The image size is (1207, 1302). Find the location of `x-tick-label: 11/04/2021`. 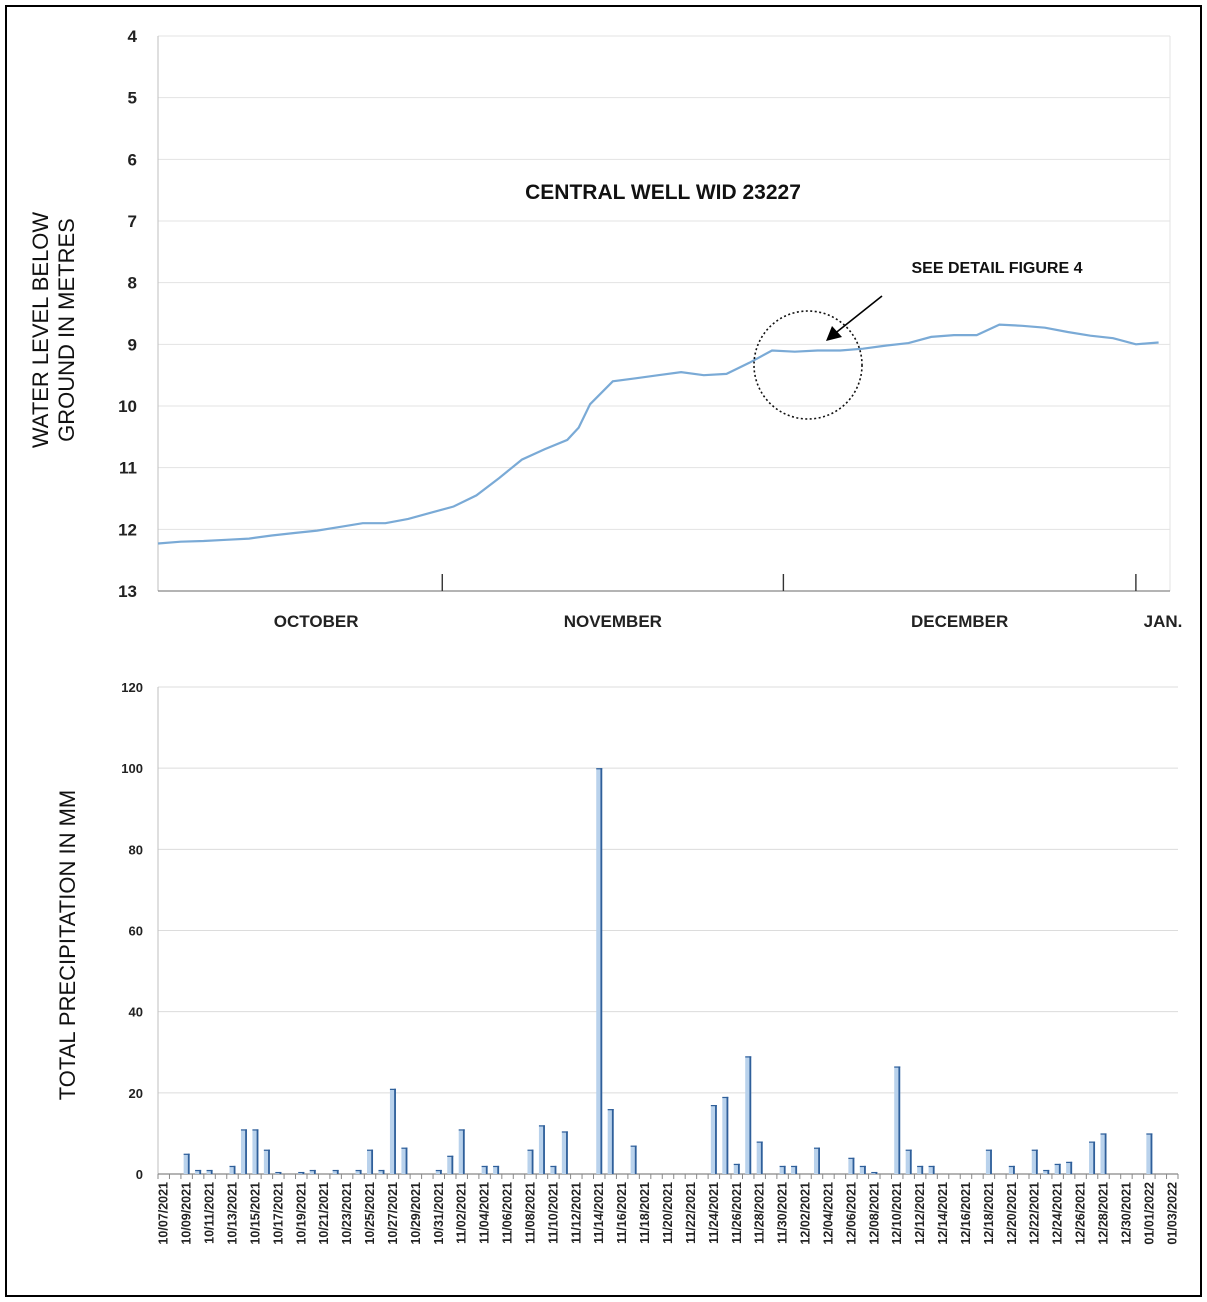

x-tick-label: 11/04/2021 is located at coordinates (485, 1213).